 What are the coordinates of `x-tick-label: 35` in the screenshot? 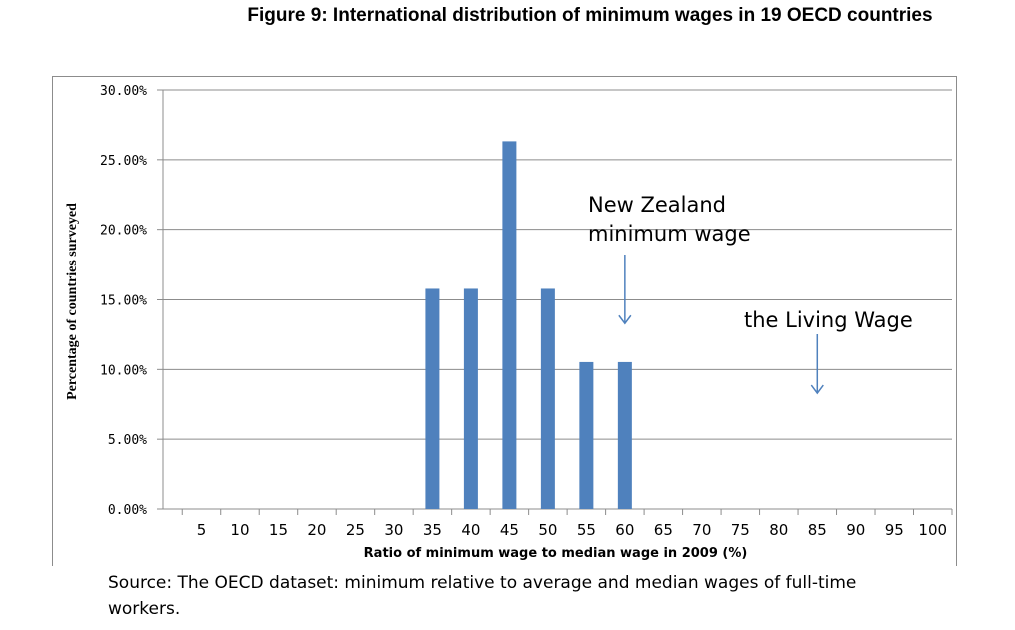 It's located at (432, 530).